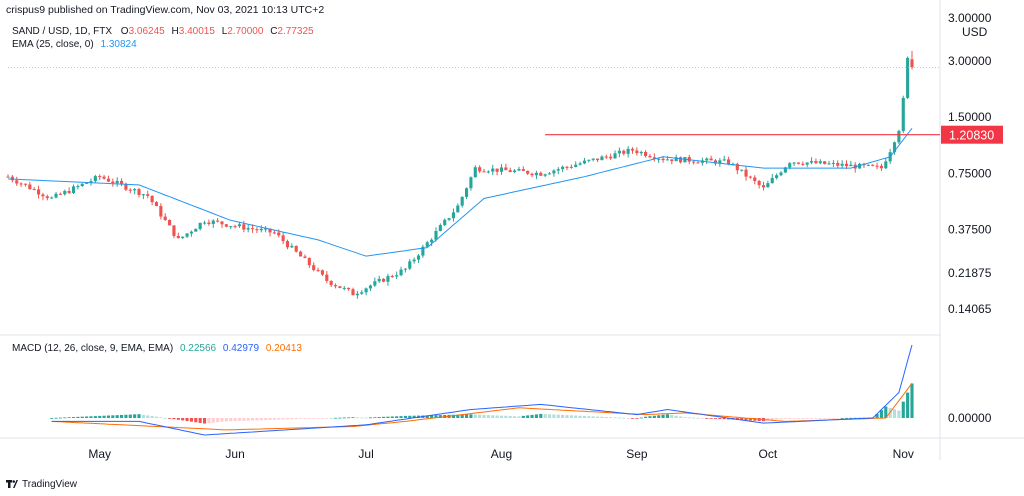 This screenshot has height=496, width=1024. What do you see at coordinates (970, 273) in the screenshot?
I see `price-tick-label: 0.21875` at bounding box center [970, 273].